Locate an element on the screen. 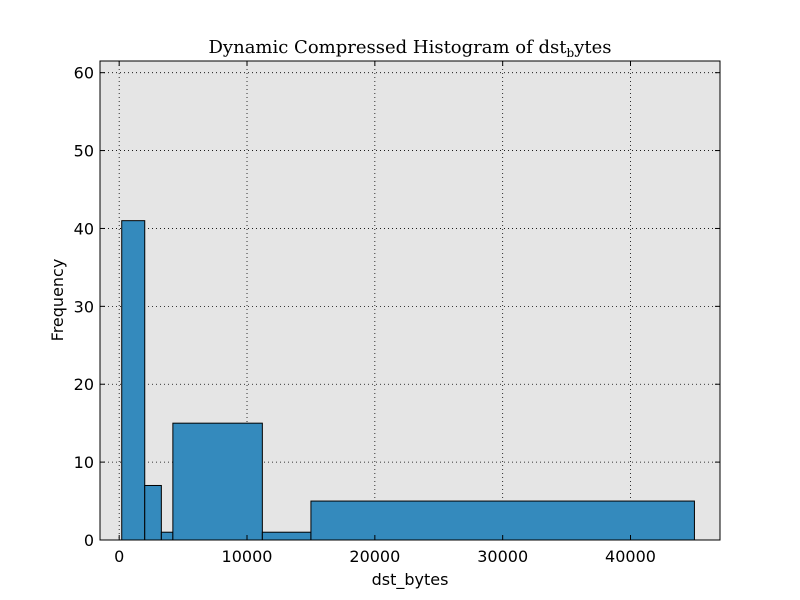  chart-title: Dynamic Compressed Histogram of dstbytes is located at coordinates (410, 48).